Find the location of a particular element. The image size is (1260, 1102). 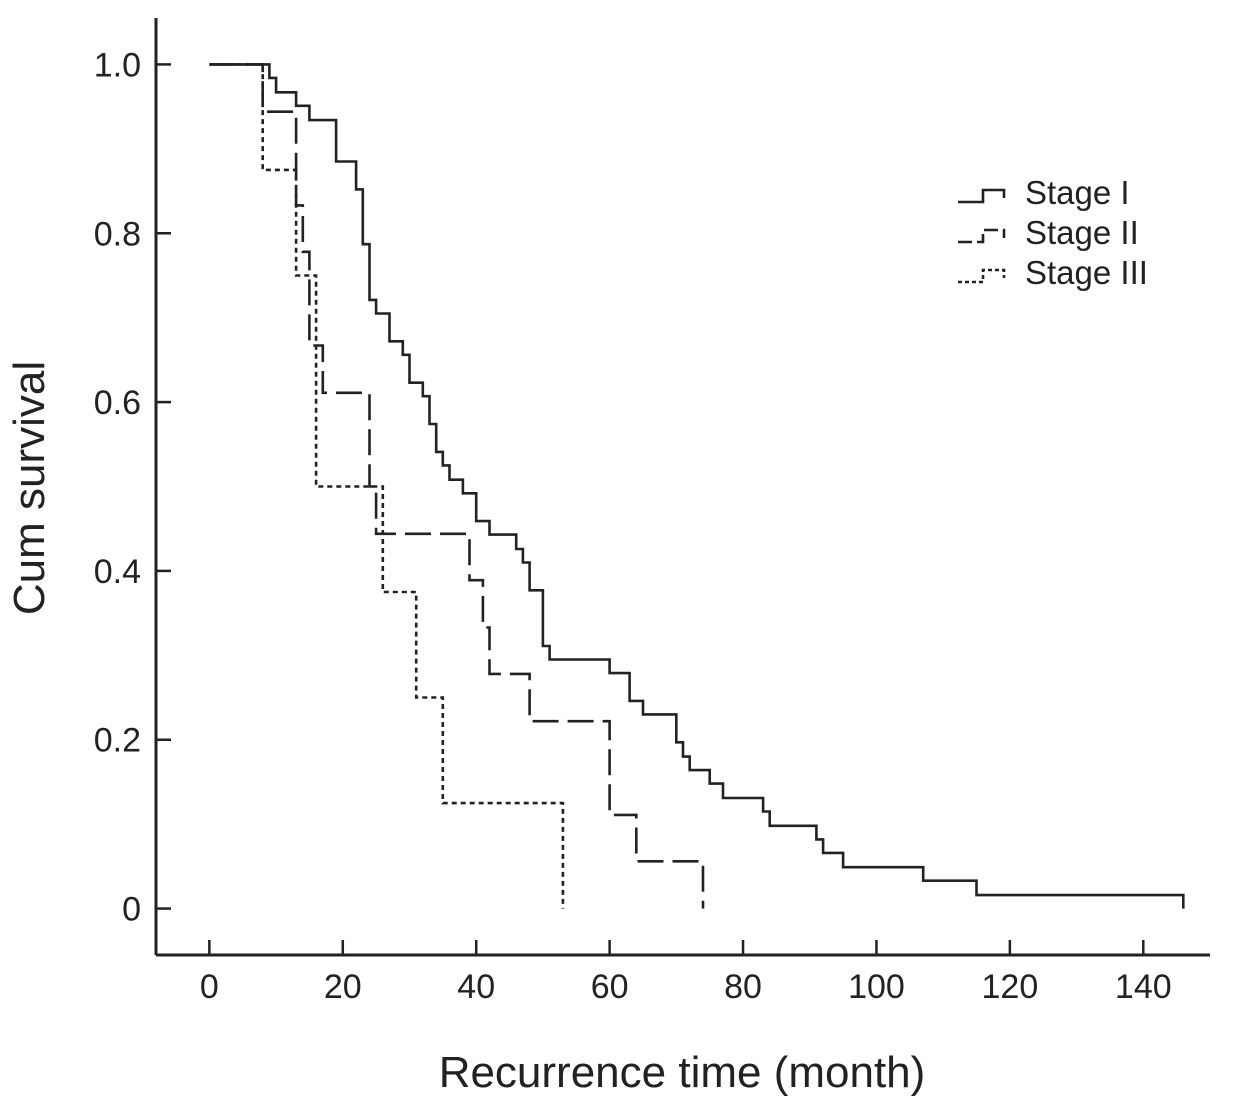

legend-label: Stage I is located at coordinates (1077, 192).